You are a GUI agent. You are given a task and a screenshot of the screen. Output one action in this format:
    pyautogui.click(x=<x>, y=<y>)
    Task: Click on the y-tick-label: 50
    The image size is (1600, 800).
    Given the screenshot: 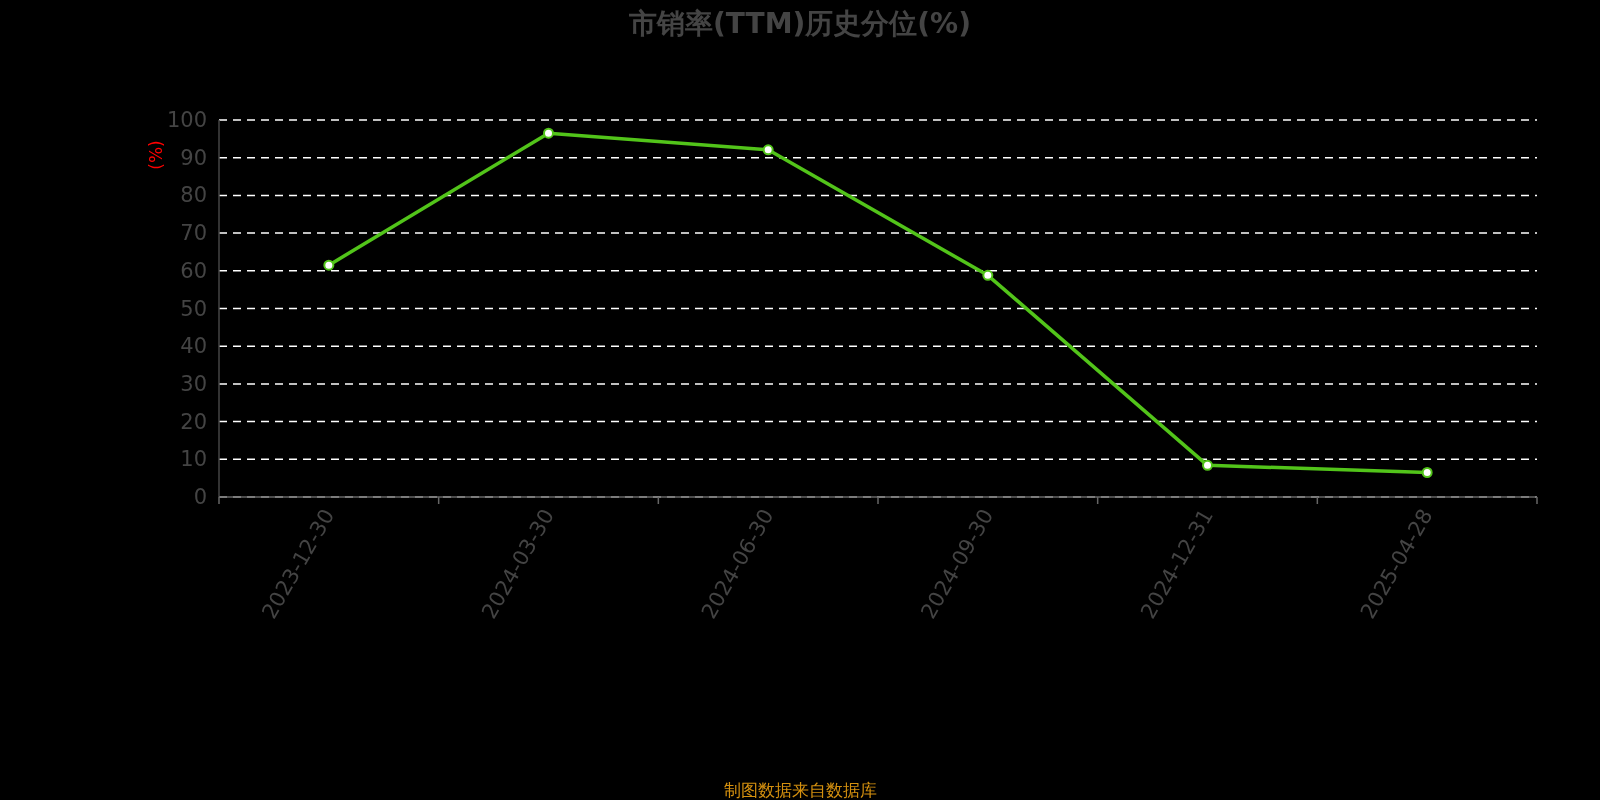 What is the action you would take?
    pyautogui.click(x=193, y=308)
    